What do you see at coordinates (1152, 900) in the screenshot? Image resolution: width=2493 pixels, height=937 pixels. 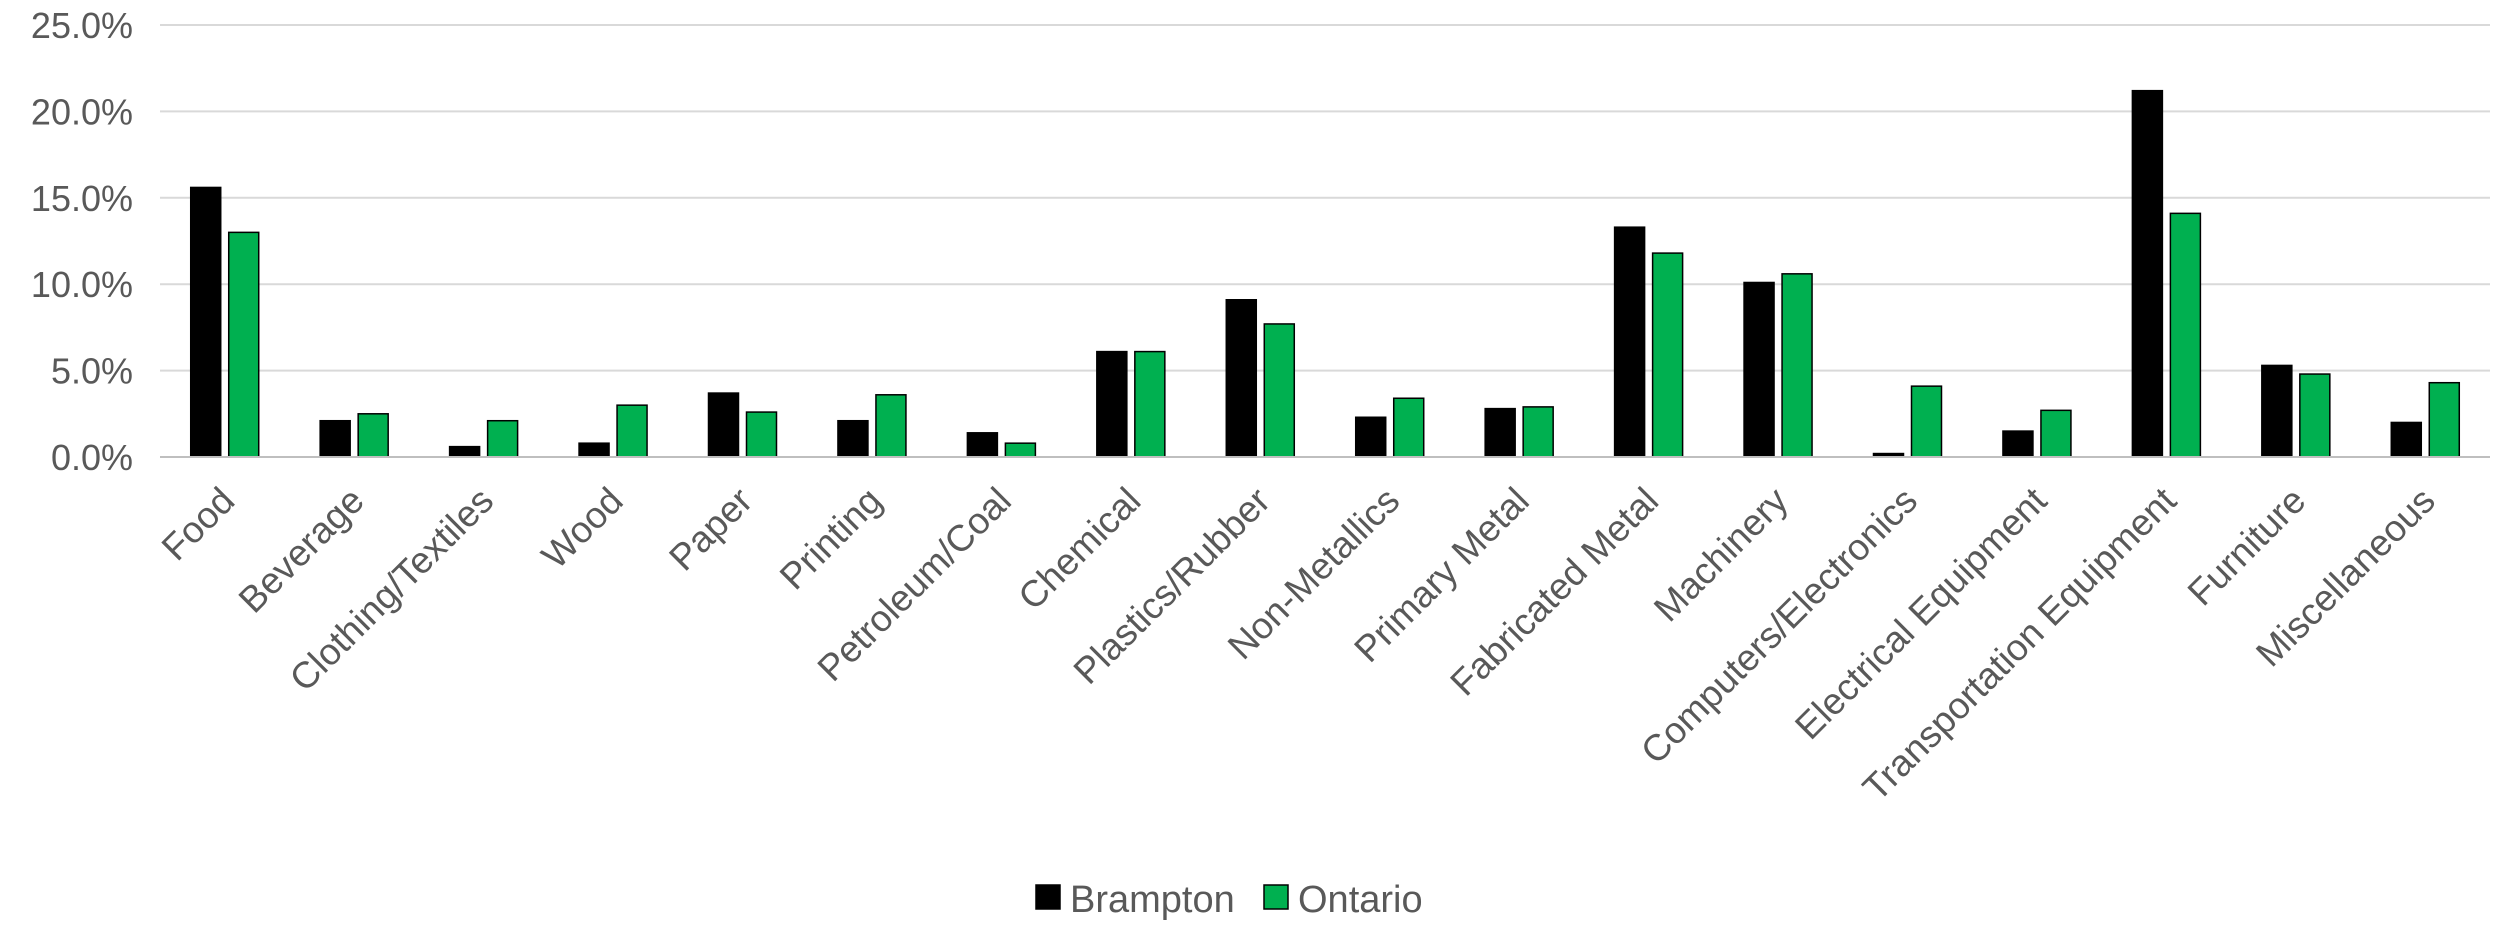 I see `legend-label: Brampton` at bounding box center [1152, 900].